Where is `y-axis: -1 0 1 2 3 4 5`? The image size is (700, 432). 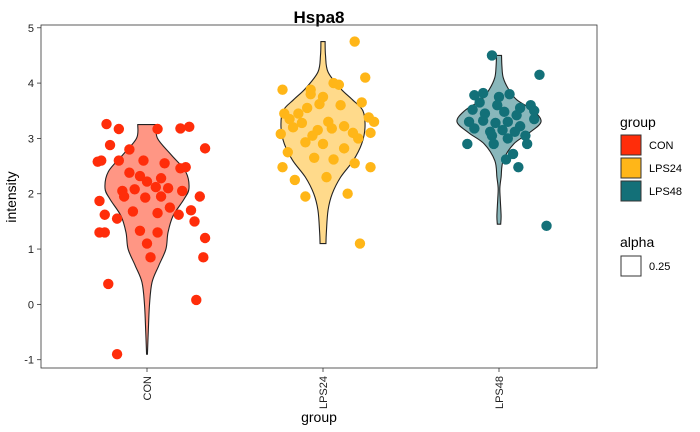
y-axis: -1 0 1 2 3 4 5 is located at coordinates (32, 195).